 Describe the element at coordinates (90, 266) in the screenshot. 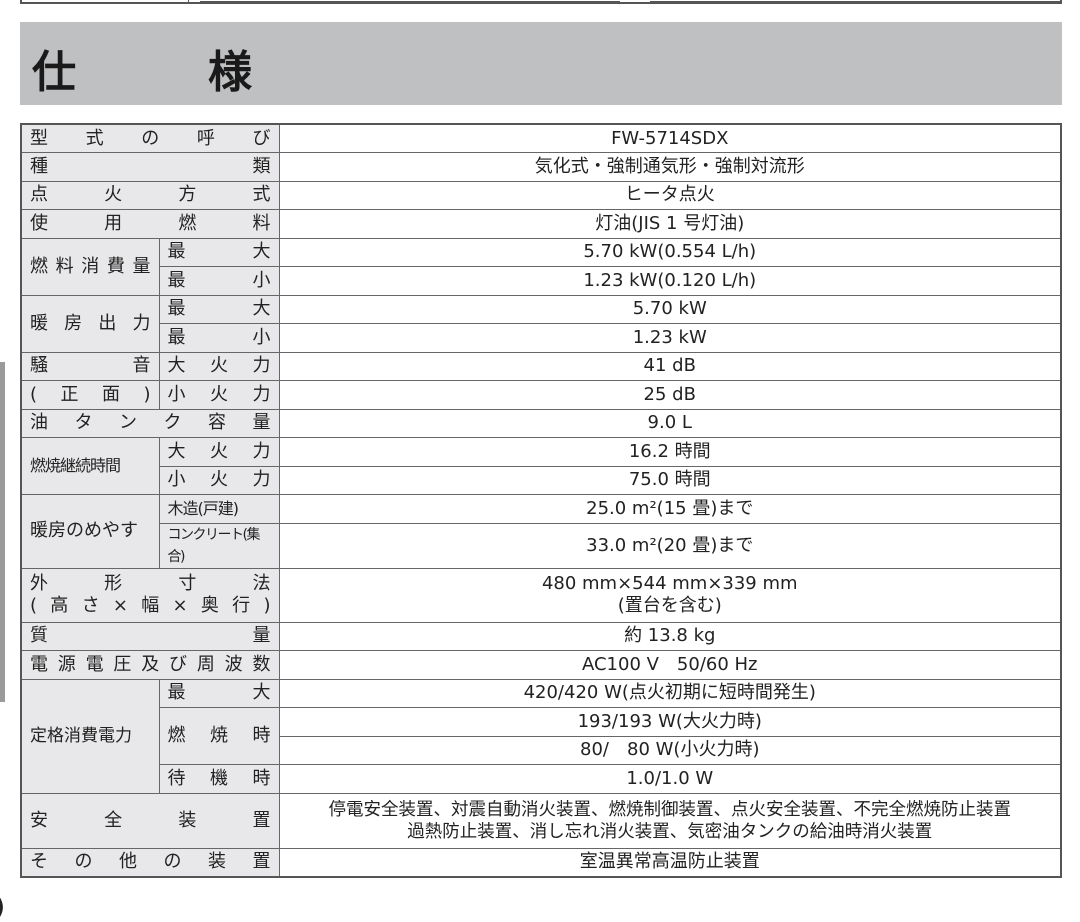

I see `row-label: 燃料消費量` at that location.